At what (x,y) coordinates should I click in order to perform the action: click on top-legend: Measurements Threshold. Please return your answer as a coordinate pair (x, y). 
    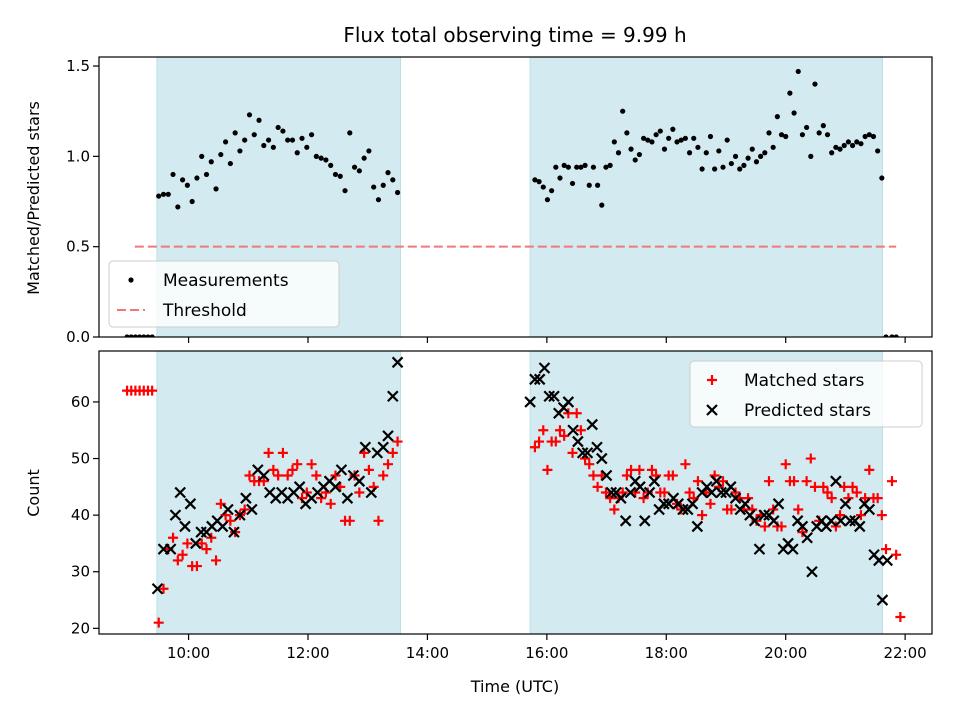
    Looking at the image, I should click on (224, 294).